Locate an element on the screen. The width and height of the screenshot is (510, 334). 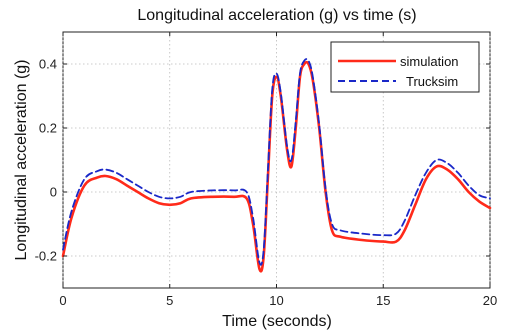
legend: simulation Trucksim is located at coordinates (405, 67).